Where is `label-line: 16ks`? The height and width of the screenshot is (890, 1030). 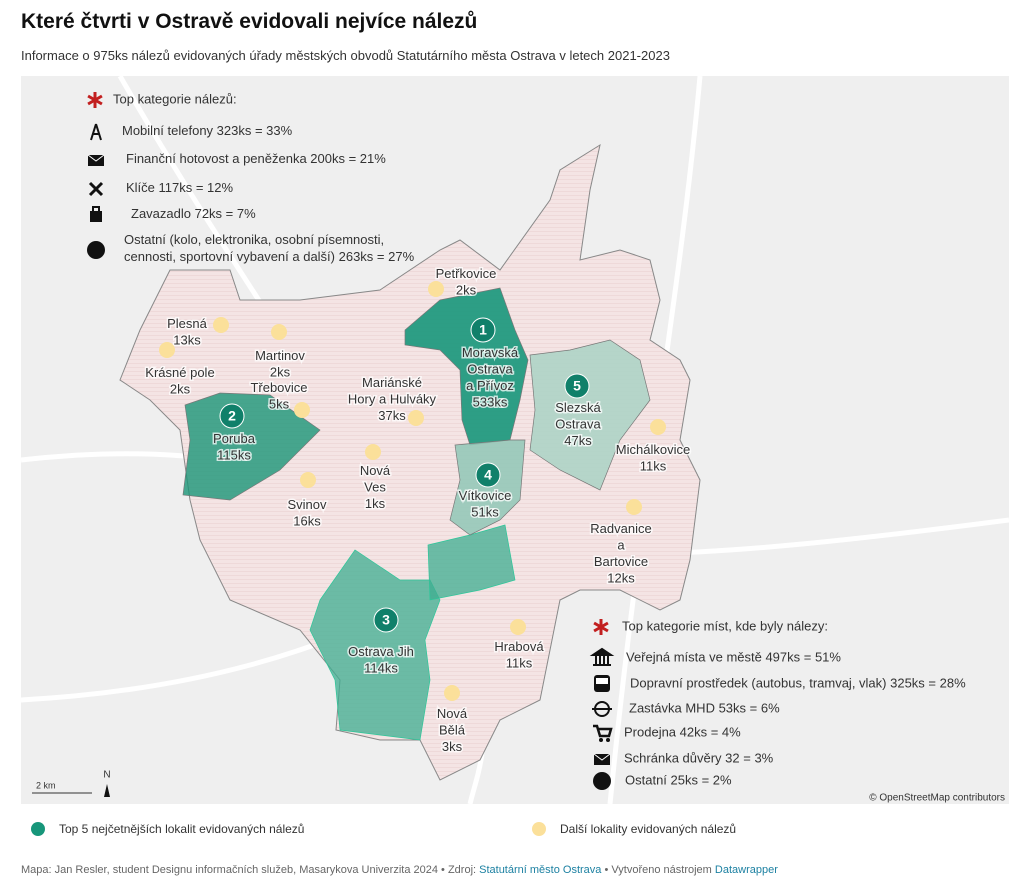
label-line: 16ks is located at coordinates (307, 521).